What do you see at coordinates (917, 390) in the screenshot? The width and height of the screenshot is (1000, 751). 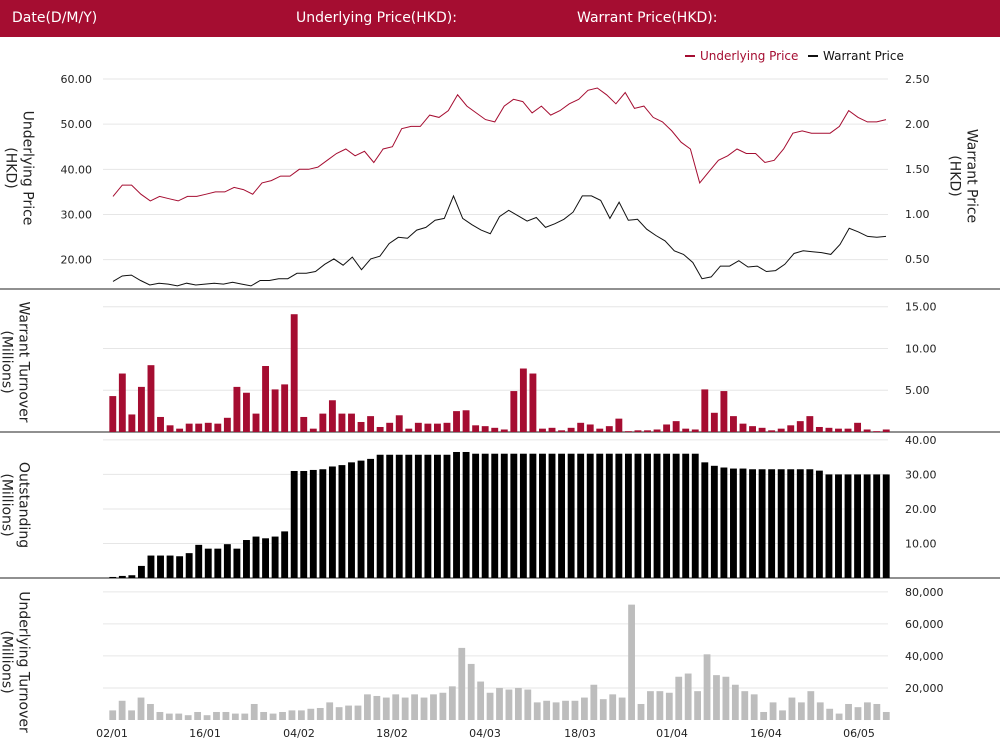 I see `y-tick: 5.00` at bounding box center [917, 390].